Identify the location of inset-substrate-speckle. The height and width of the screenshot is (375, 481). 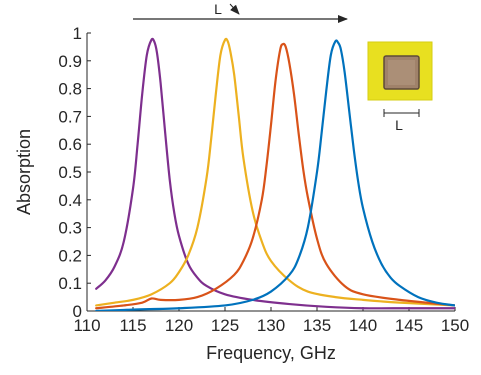
(400, 71).